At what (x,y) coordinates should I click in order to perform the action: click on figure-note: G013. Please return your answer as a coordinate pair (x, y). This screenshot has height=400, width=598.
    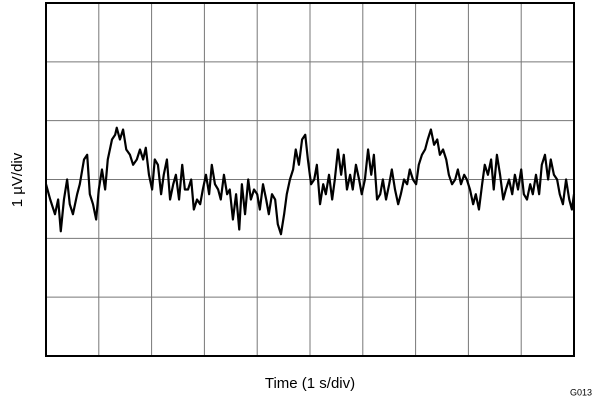
    Looking at the image, I should click on (581, 392).